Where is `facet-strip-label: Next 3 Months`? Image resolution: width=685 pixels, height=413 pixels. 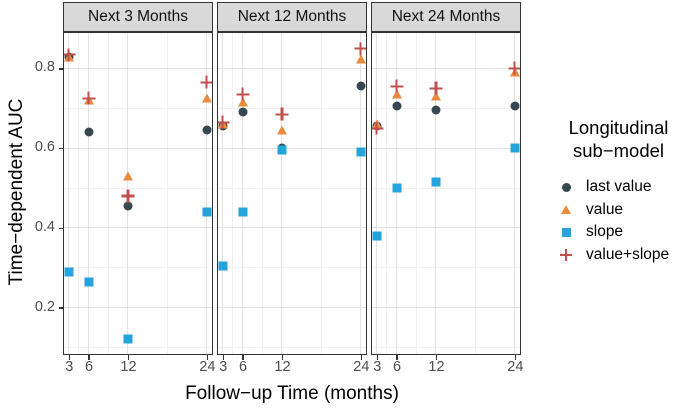
facet-strip-label: Next 3 Months is located at coordinates (138, 16).